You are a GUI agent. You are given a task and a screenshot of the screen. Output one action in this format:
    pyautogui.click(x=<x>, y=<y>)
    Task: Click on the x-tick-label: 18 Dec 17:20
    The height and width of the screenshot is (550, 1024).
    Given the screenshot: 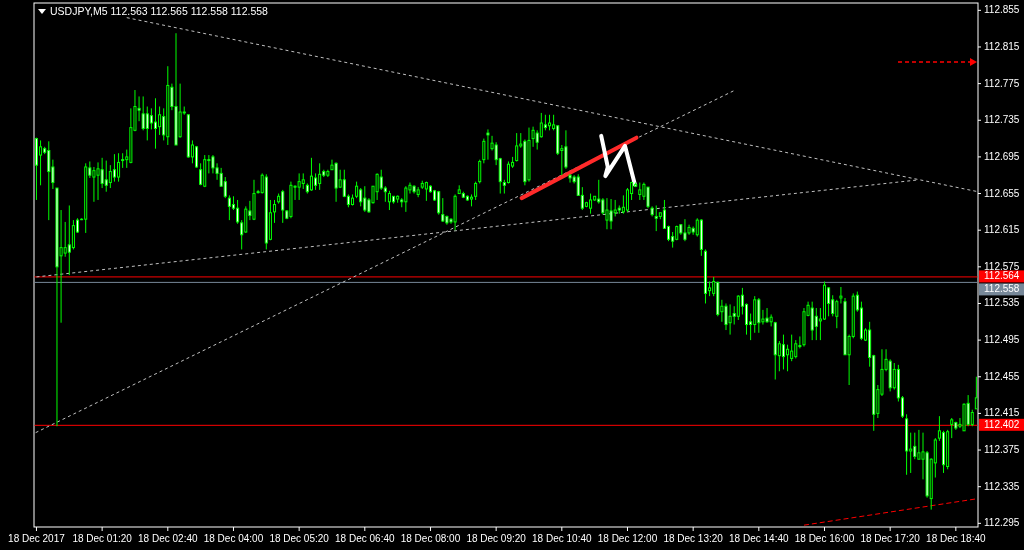 What is the action you would take?
    pyautogui.click(x=890, y=538)
    